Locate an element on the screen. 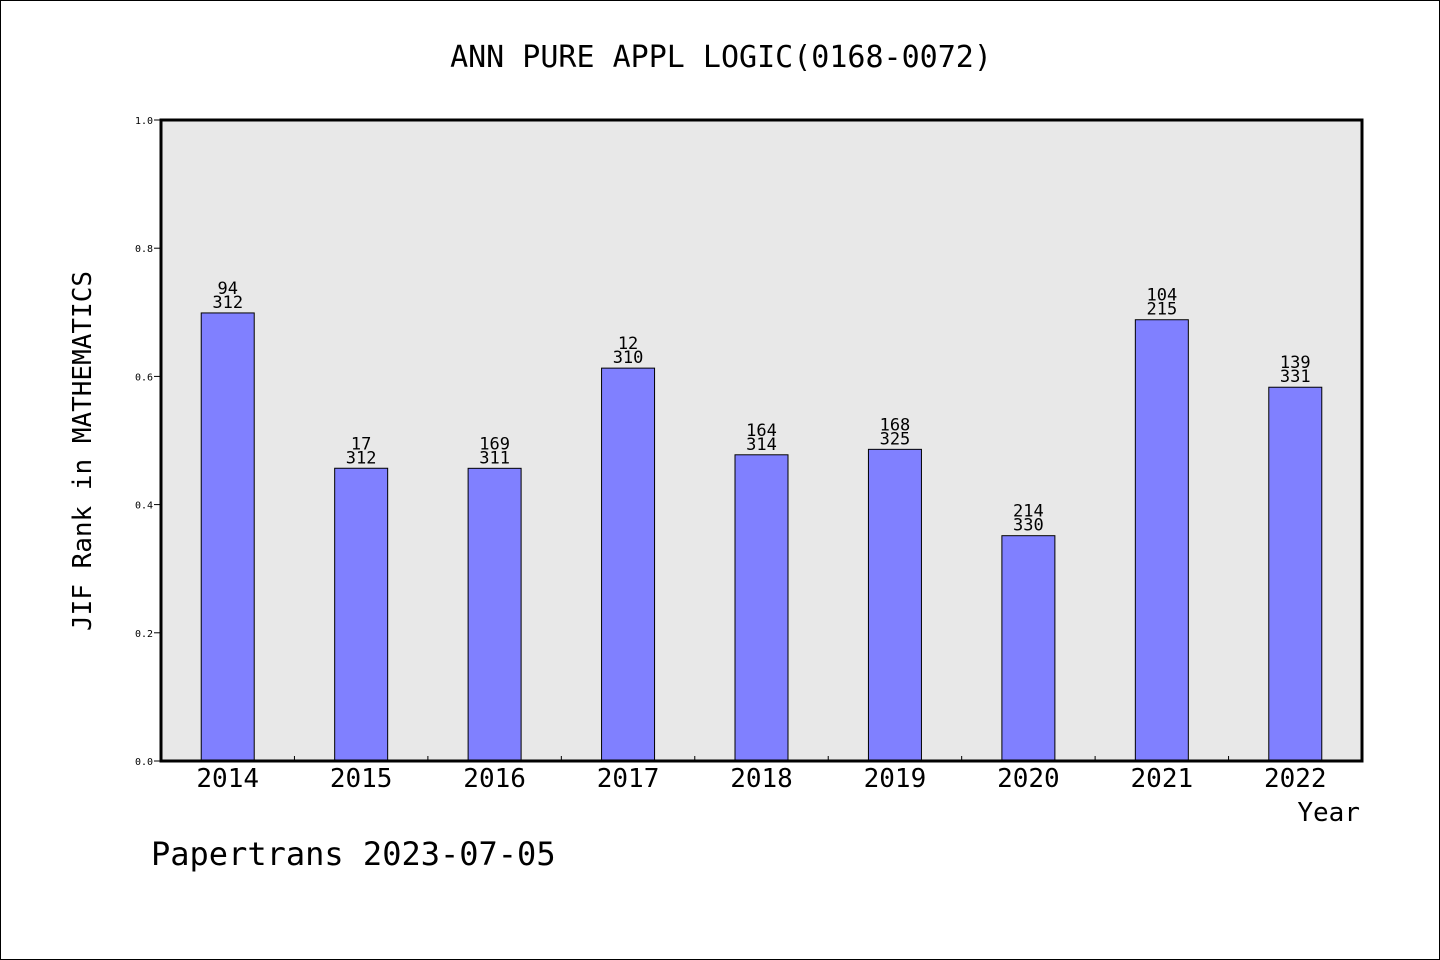  bar-total-label: 330 is located at coordinates (1028, 526).